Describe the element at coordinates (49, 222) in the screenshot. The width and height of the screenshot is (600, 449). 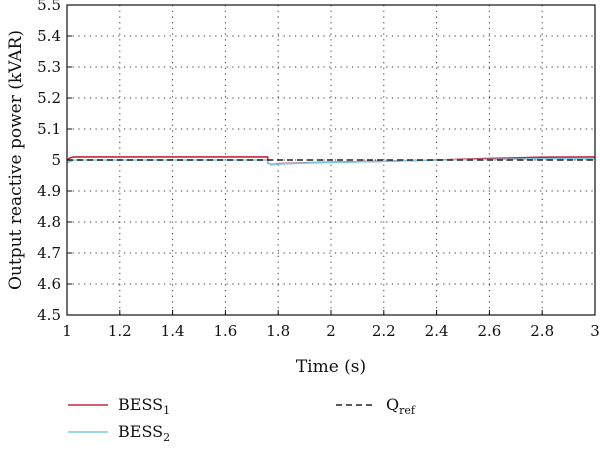
I see `y-tick-label: 4.8` at that location.